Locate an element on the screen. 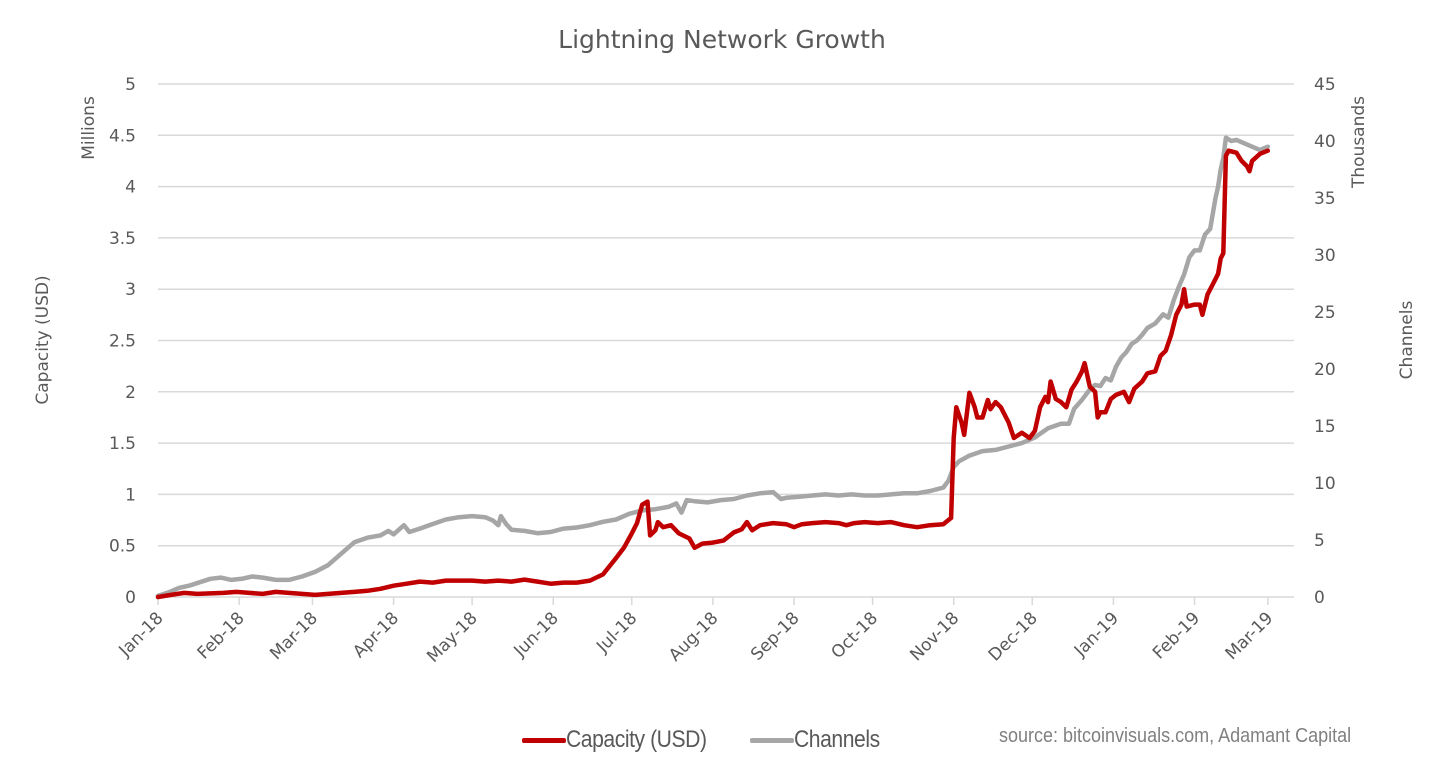 The height and width of the screenshot is (777, 1445). y-axis-right: 0 5 10 15 20 25 30 35 40 45 is located at coordinates (1325, 341).